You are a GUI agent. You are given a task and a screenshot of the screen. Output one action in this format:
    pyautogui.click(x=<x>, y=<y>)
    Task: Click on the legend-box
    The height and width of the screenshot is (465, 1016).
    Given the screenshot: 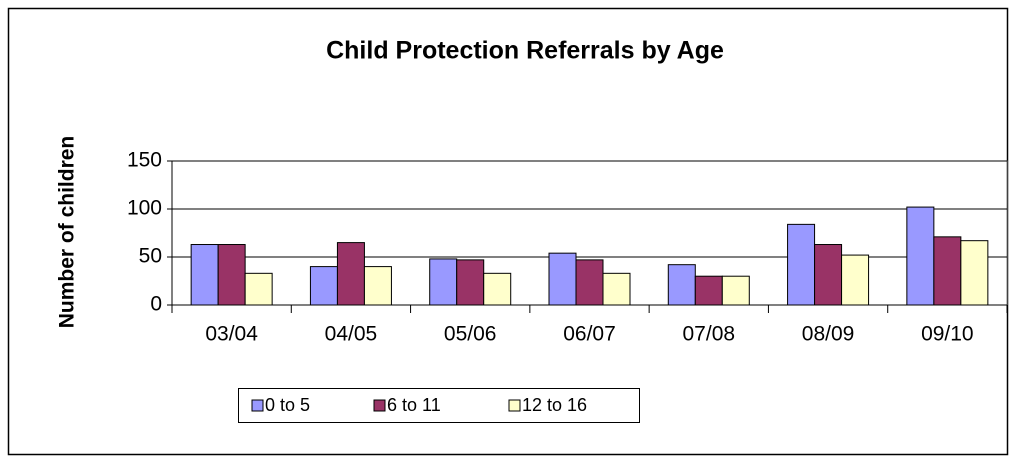 What is the action you would take?
    pyautogui.click(x=439, y=405)
    